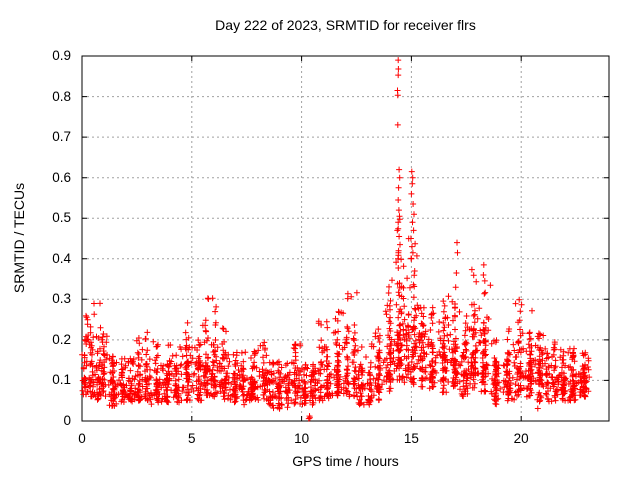 The height and width of the screenshot is (480, 640). Describe the element at coordinates (61, 258) in the screenshot. I see `y-tick-label: 0.4` at that location.